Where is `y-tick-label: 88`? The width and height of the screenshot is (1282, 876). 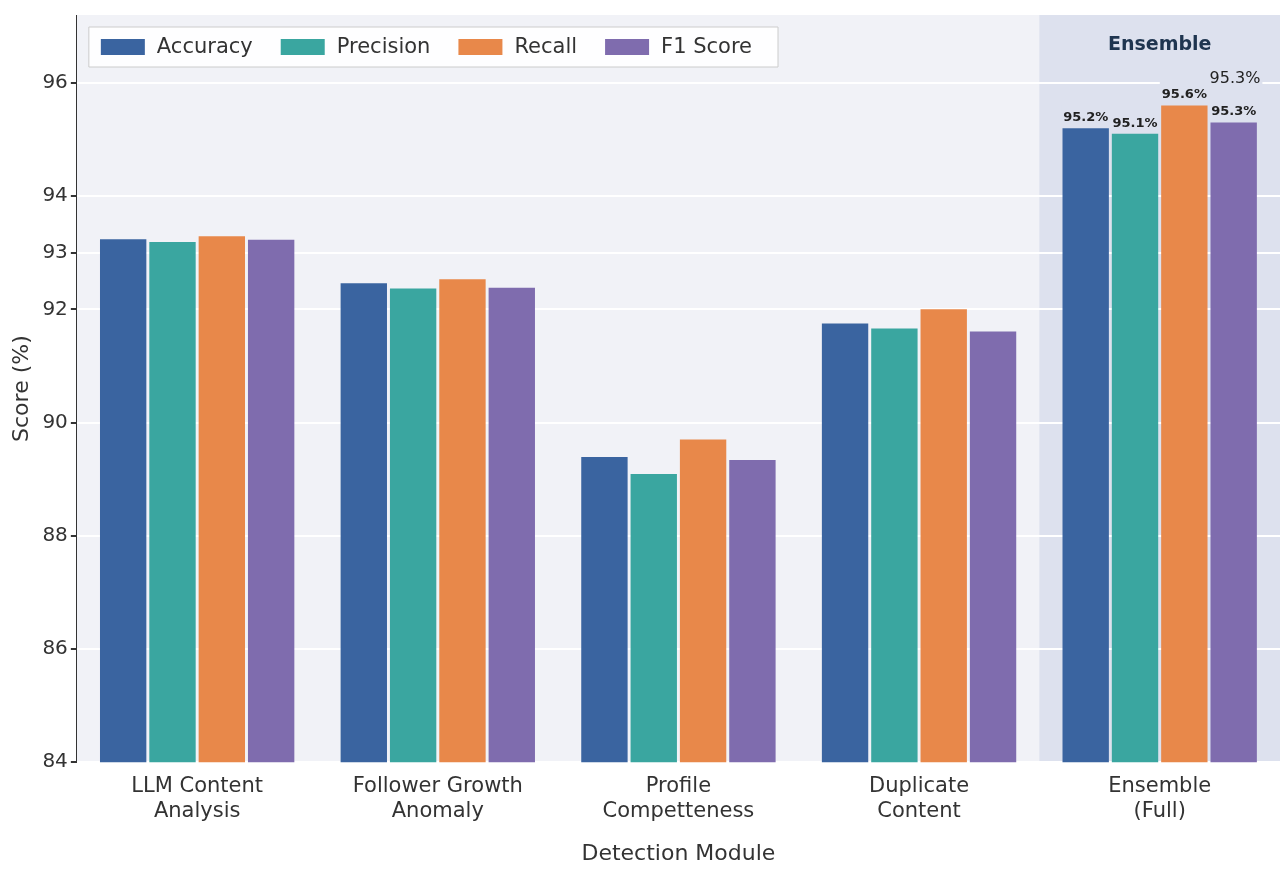
y-tick-label: 88 is located at coordinates (55, 533).